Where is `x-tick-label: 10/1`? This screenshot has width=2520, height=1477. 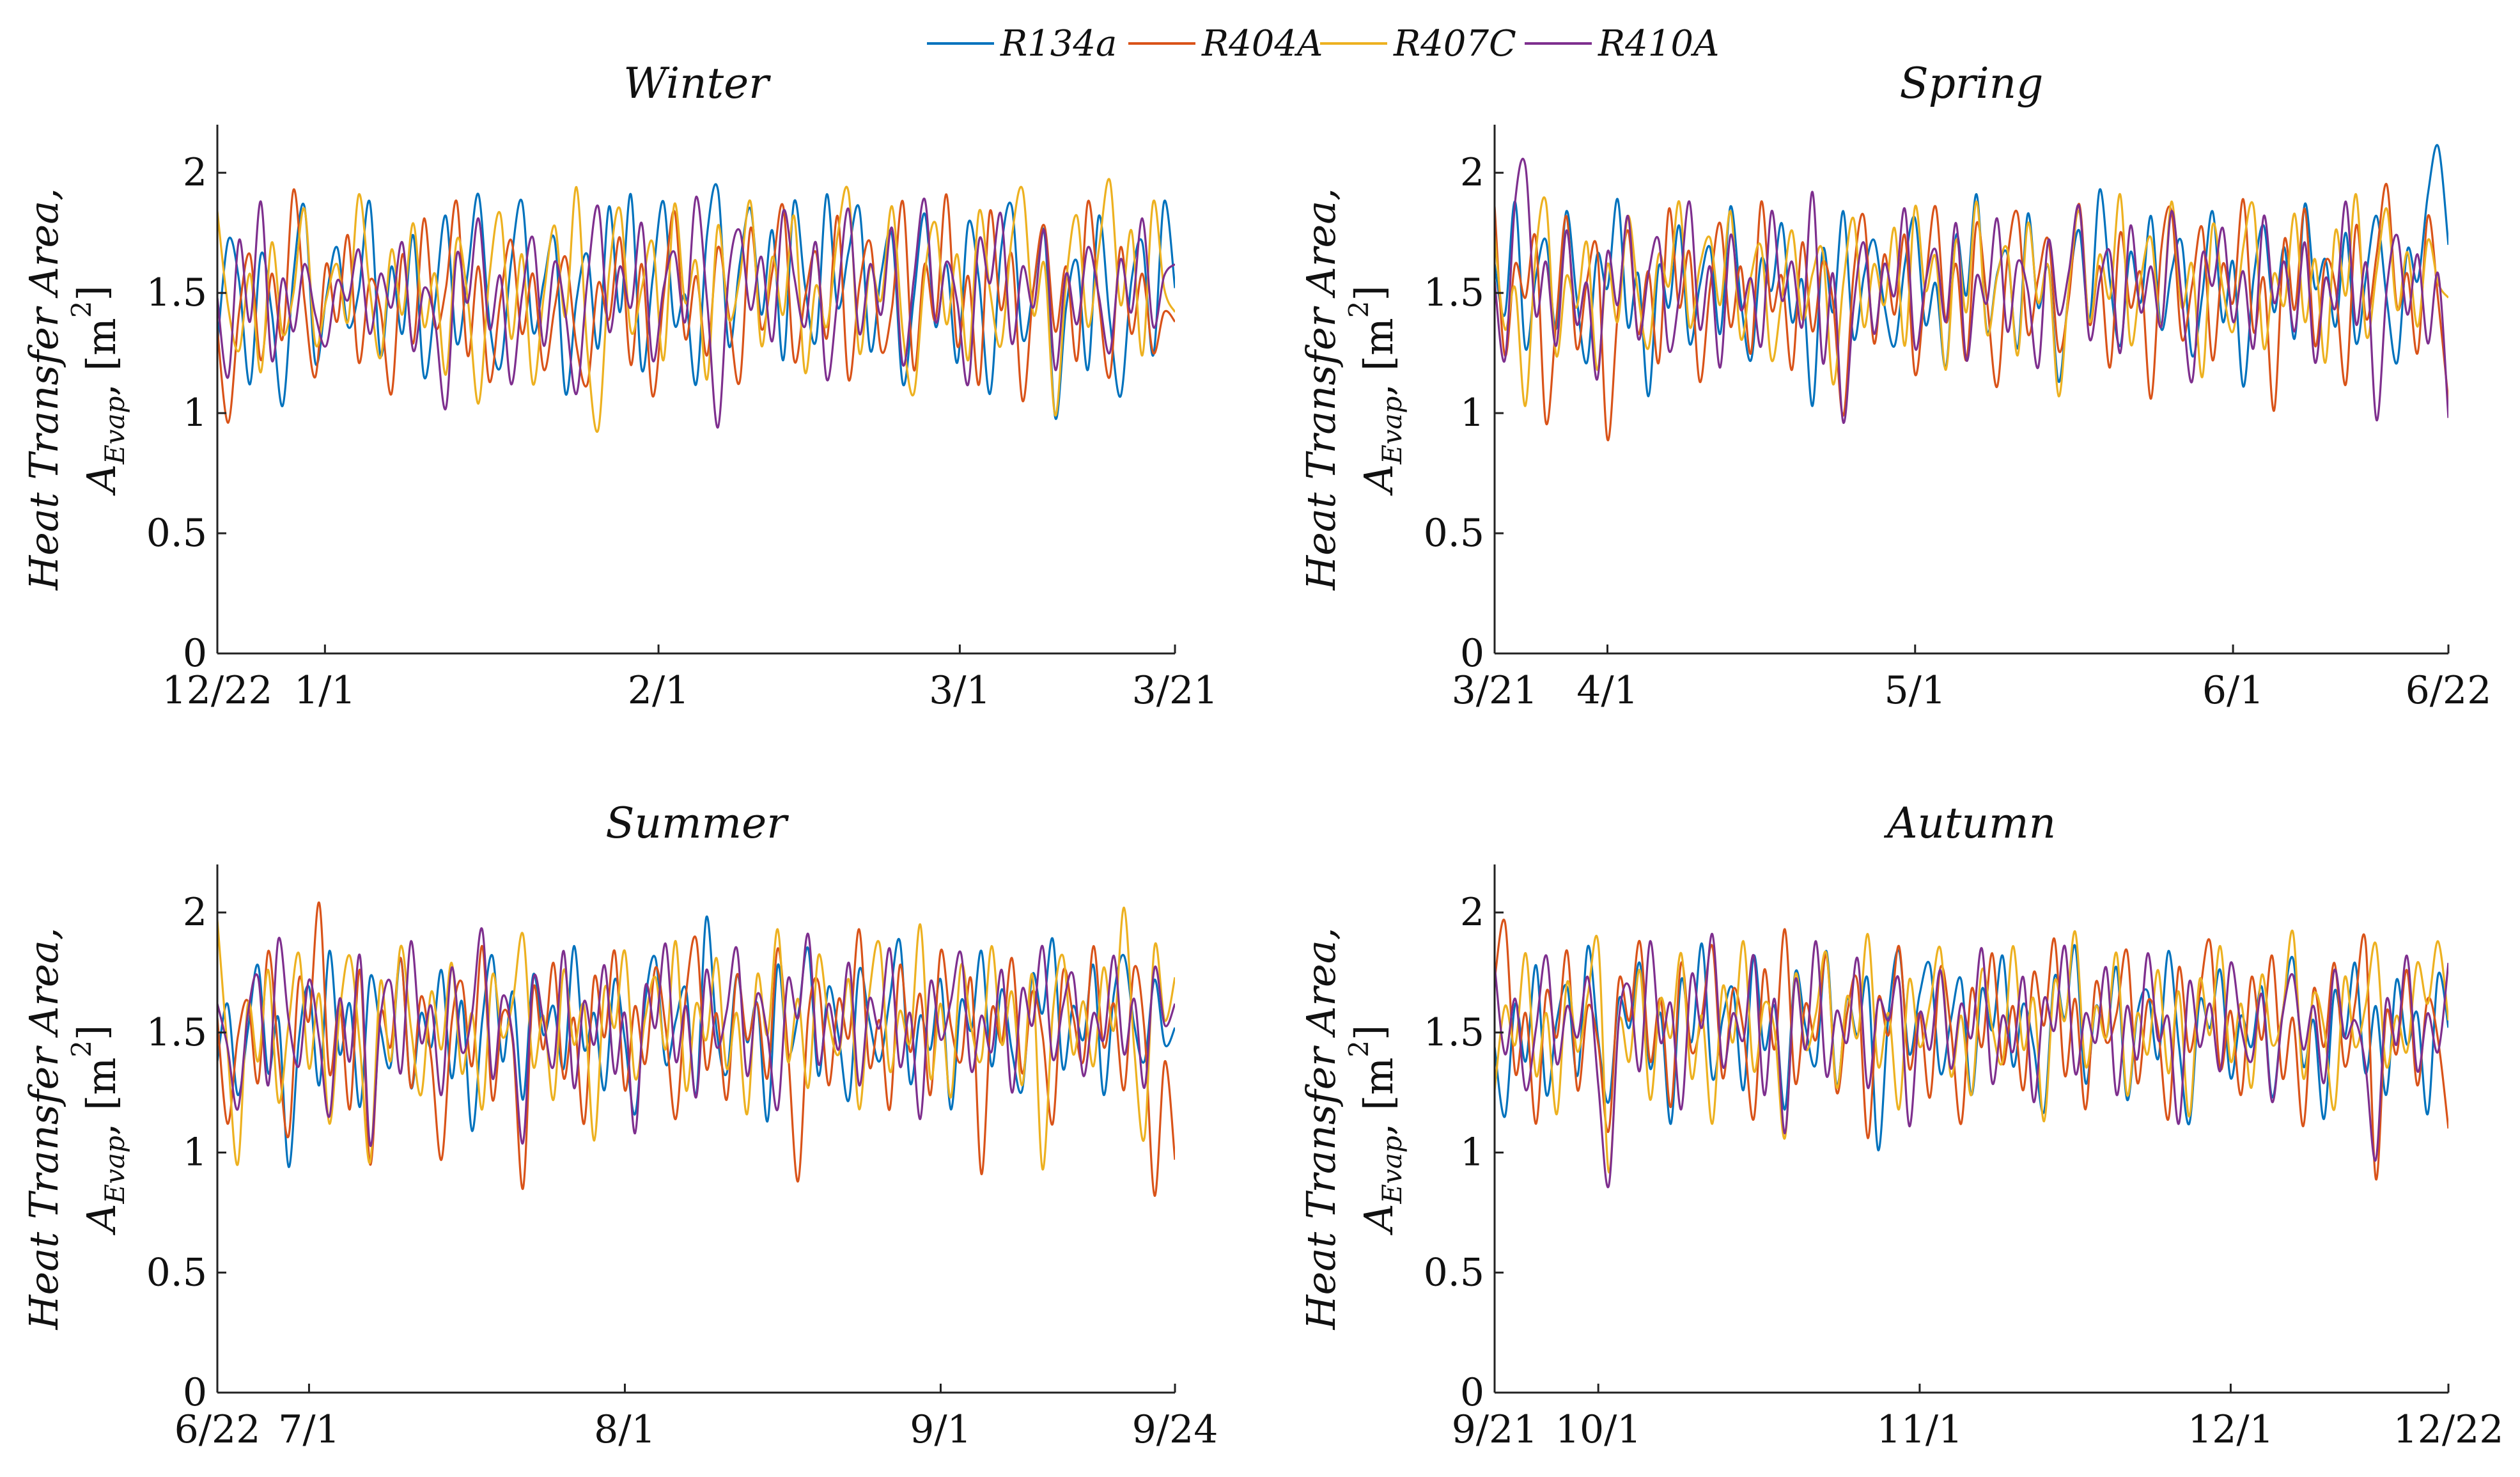 x-tick-label: 10/1 is located at coordinates (1598, 1429).